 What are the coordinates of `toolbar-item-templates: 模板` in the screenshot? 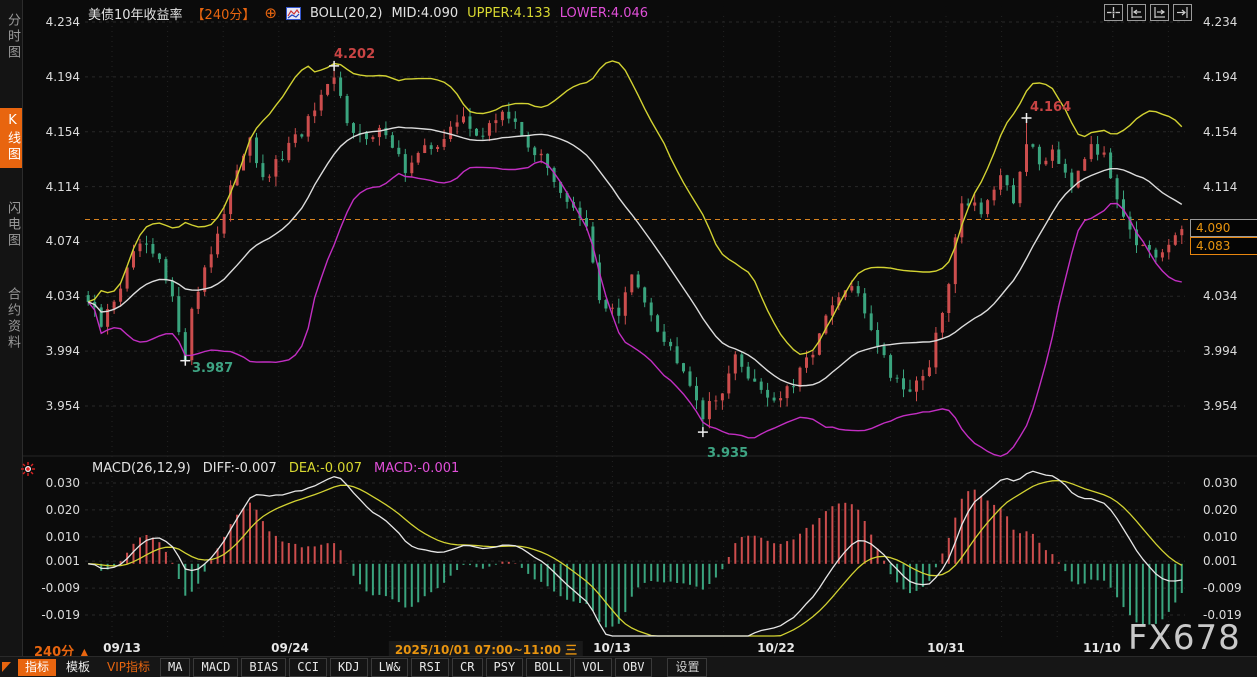 It's located at (78, 667).